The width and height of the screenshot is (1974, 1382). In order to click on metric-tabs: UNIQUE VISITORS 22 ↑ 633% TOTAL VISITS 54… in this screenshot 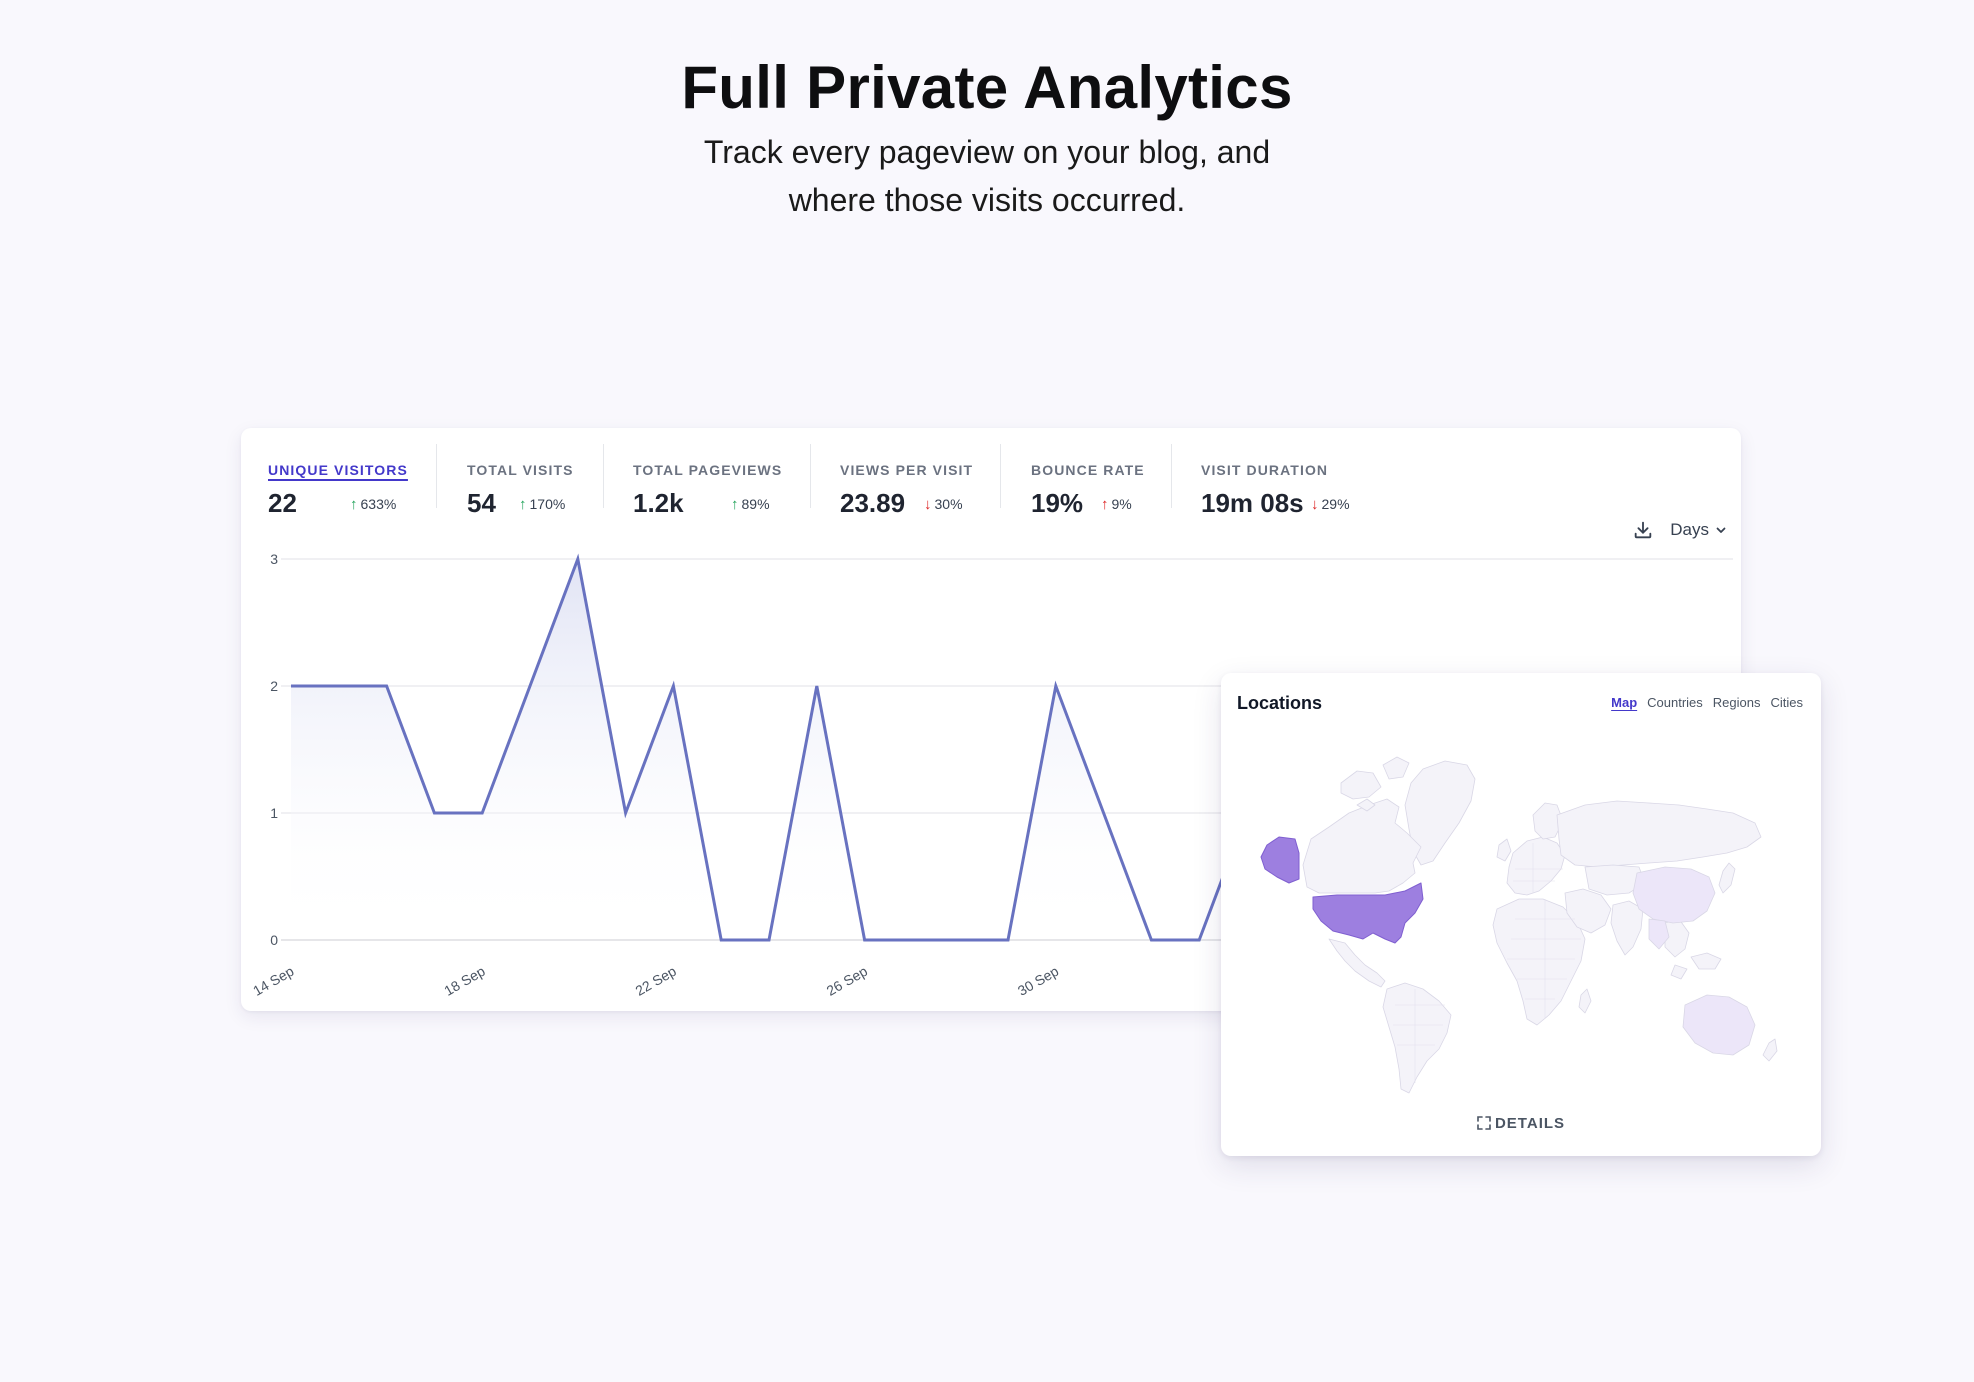, I will do `click(991, 478)`.